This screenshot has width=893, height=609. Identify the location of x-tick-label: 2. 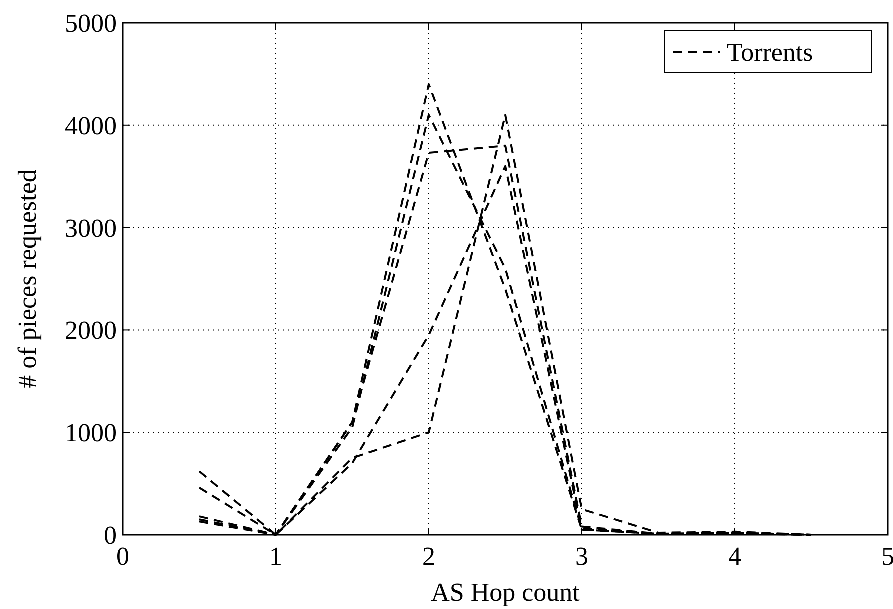
(429, 556).